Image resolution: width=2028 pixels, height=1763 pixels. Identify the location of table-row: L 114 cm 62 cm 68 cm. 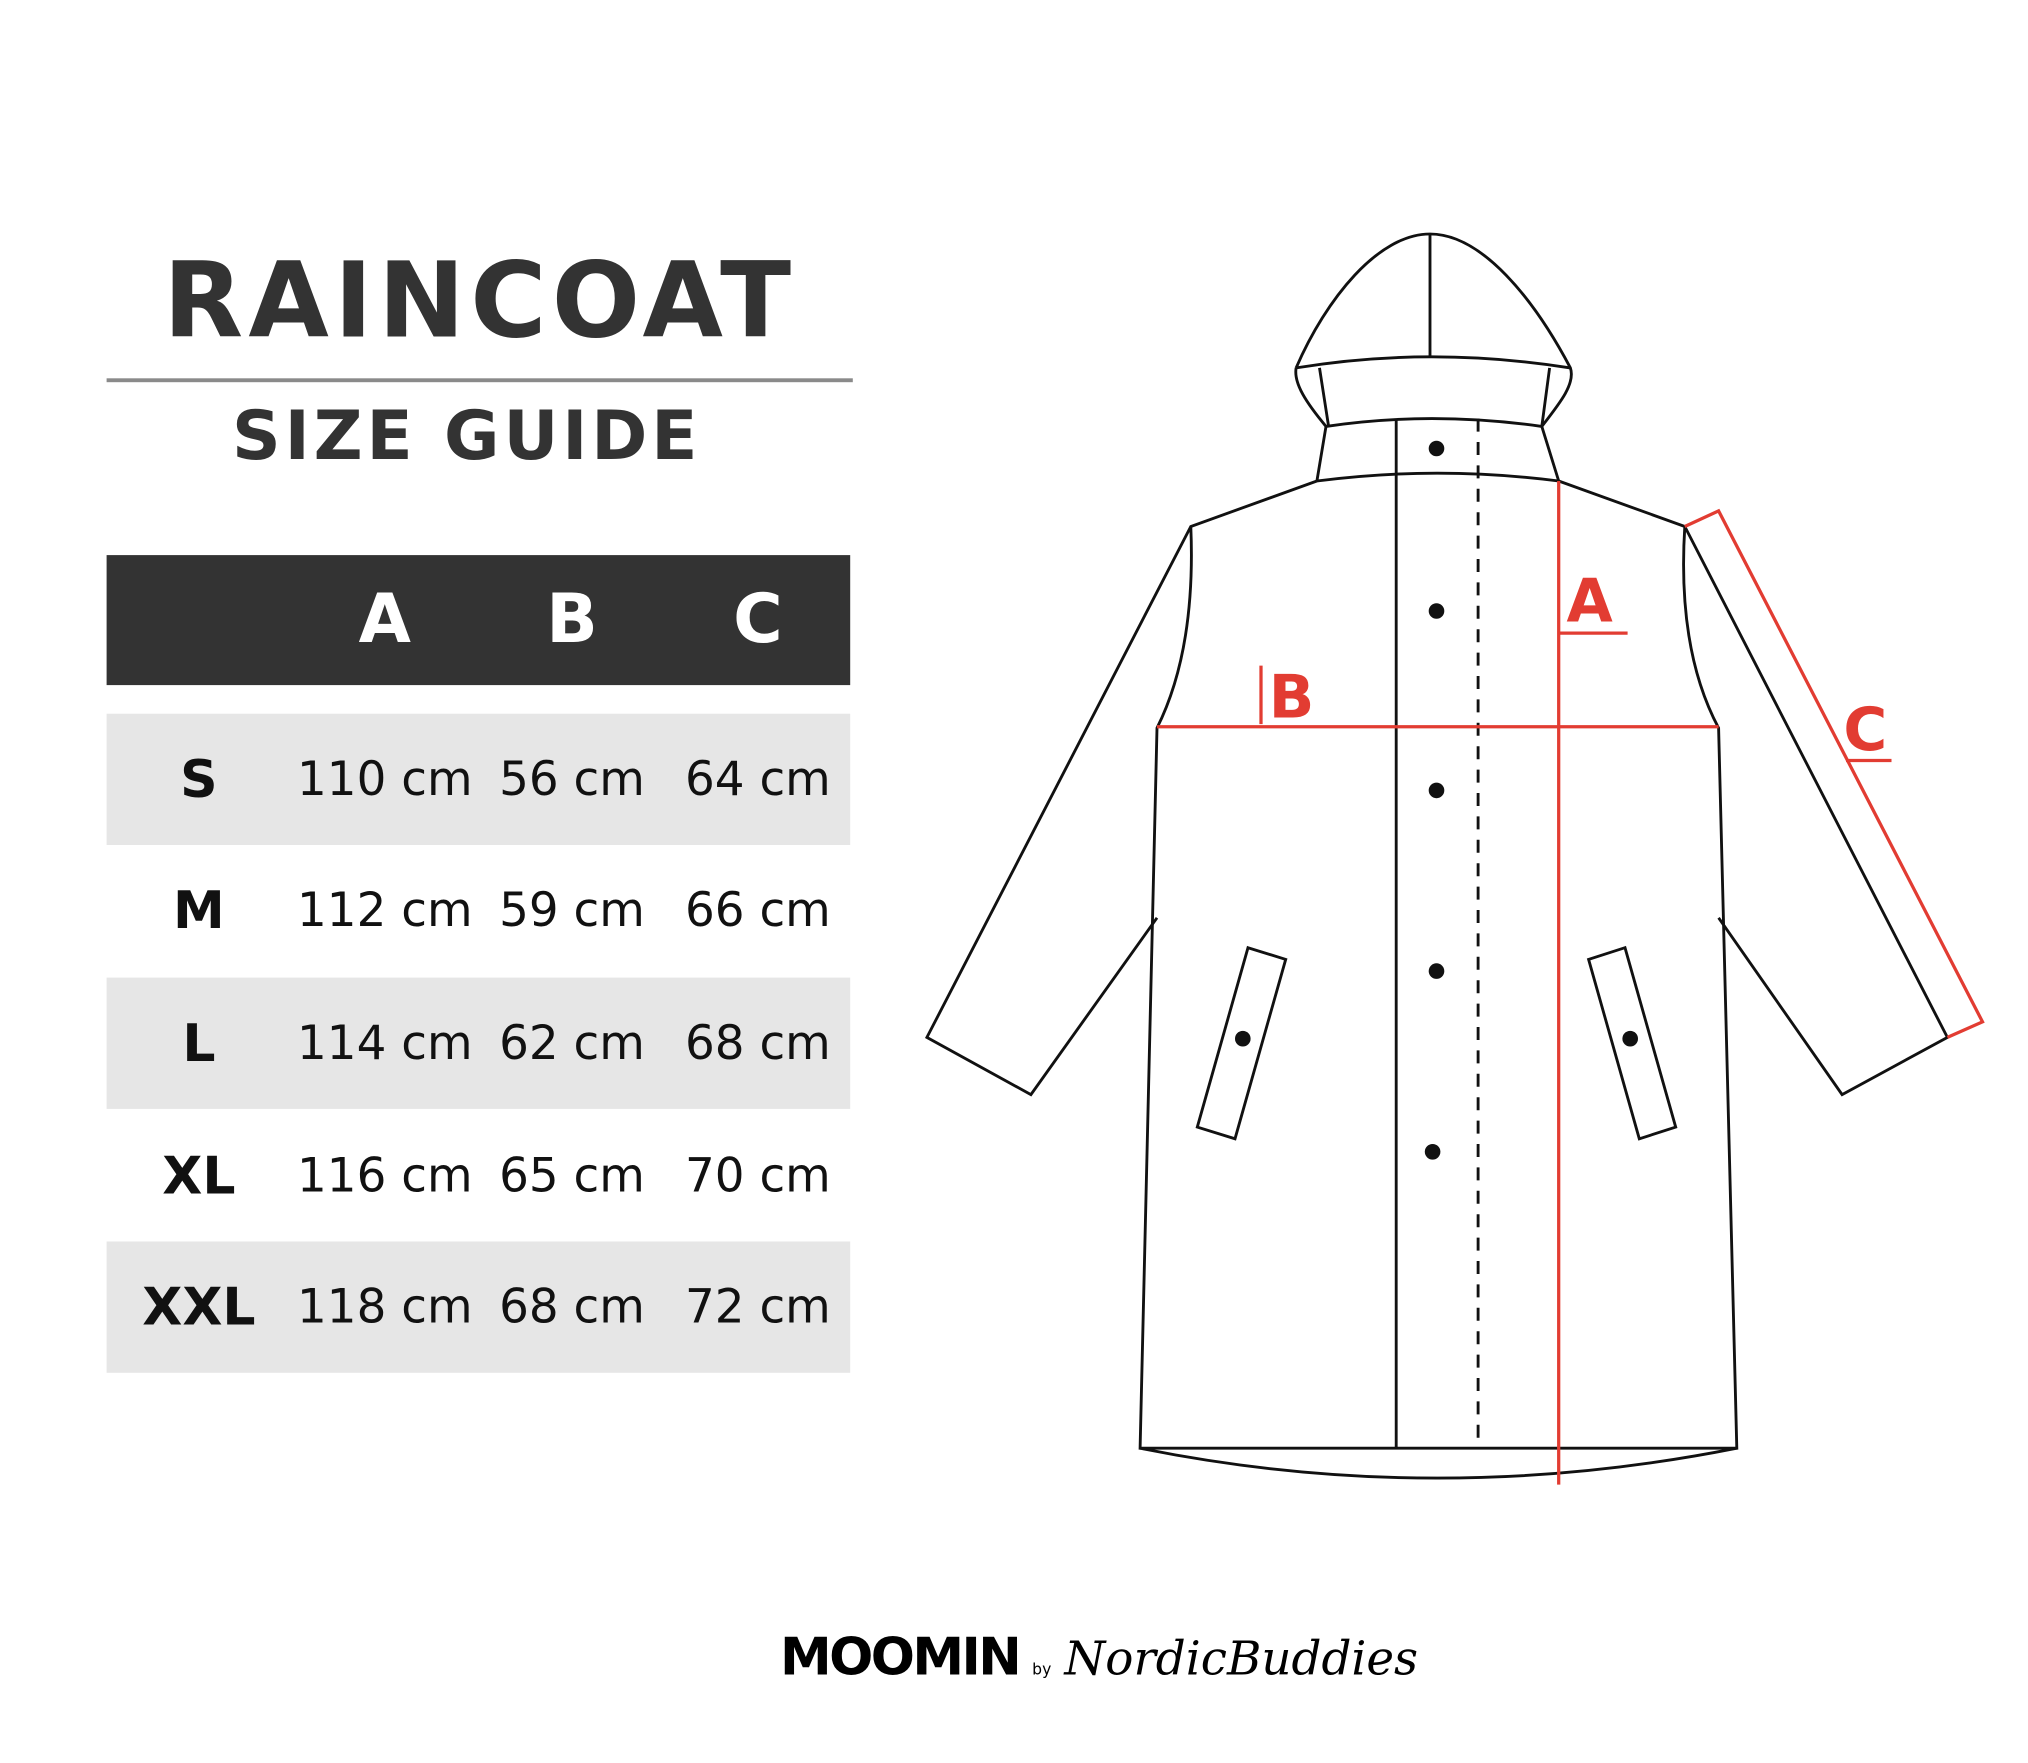
(478, 1043).